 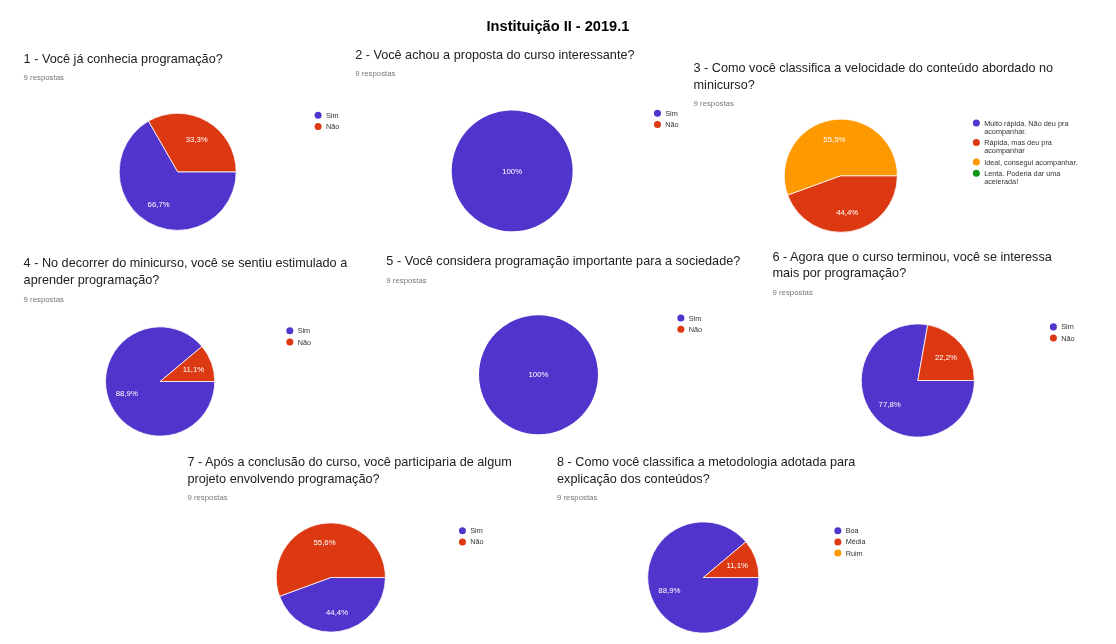 I want to click on data-label: 55,5%, so click(x=834, y=140).